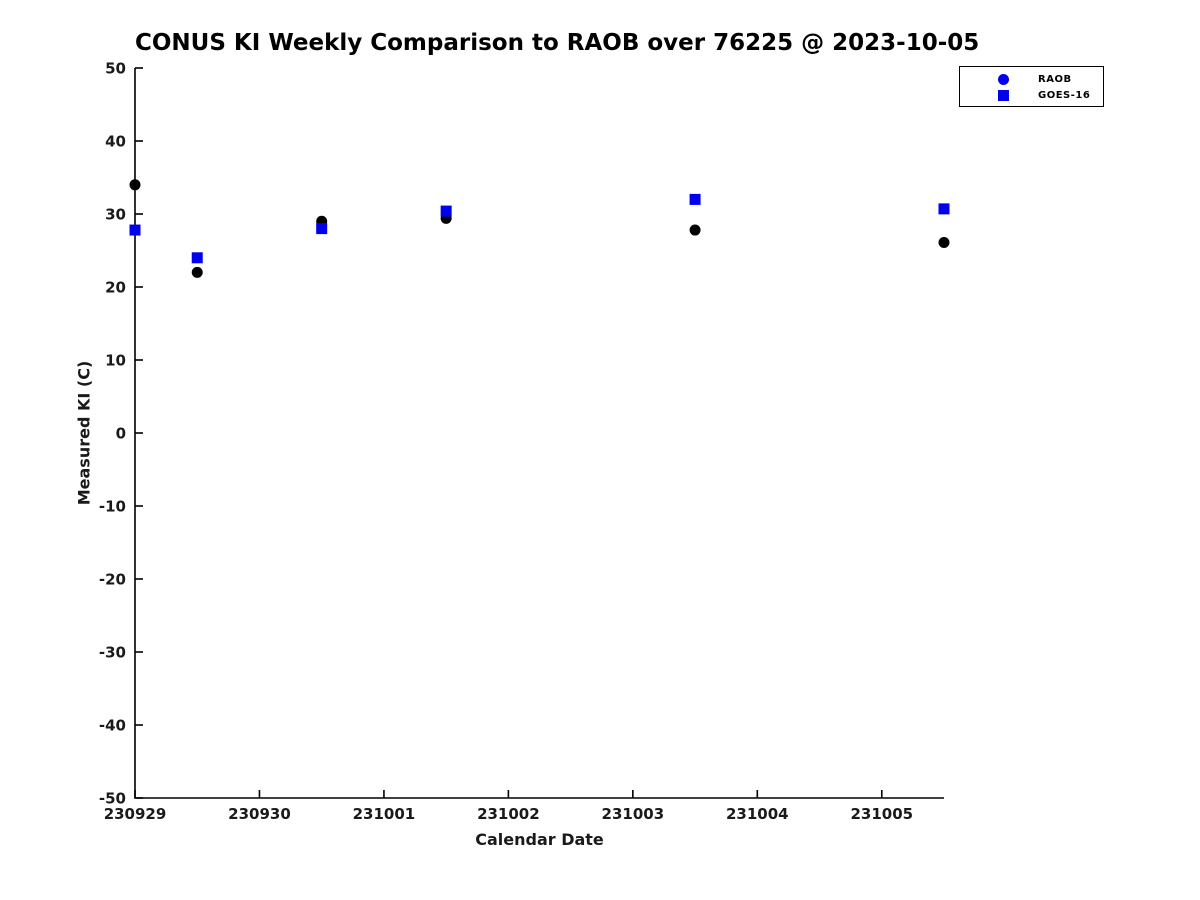  I want to click on y-tick-label: -20, so click(112, 579).